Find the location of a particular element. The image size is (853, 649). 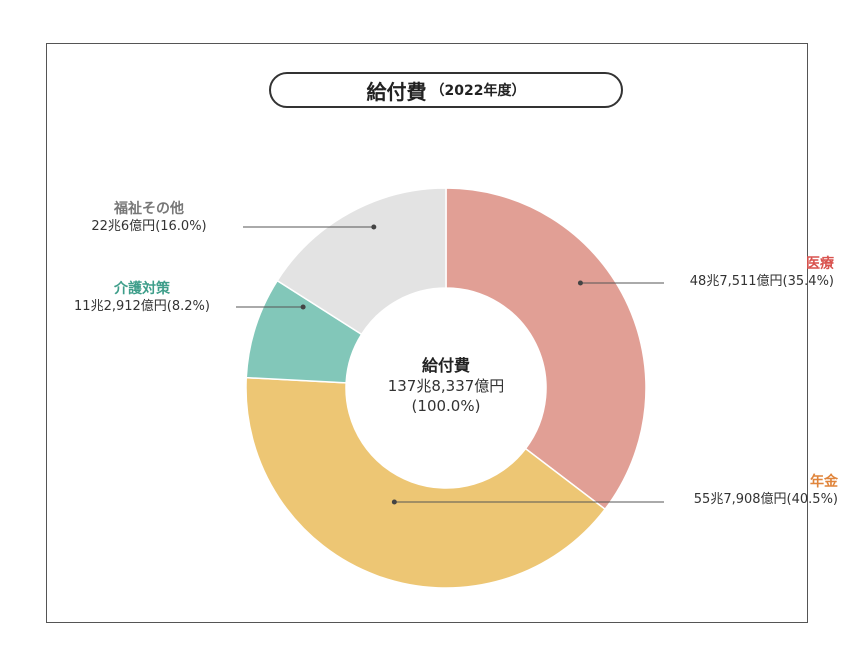

center-amount: 137兆8,337億円 is located at coordinates (446, 386).